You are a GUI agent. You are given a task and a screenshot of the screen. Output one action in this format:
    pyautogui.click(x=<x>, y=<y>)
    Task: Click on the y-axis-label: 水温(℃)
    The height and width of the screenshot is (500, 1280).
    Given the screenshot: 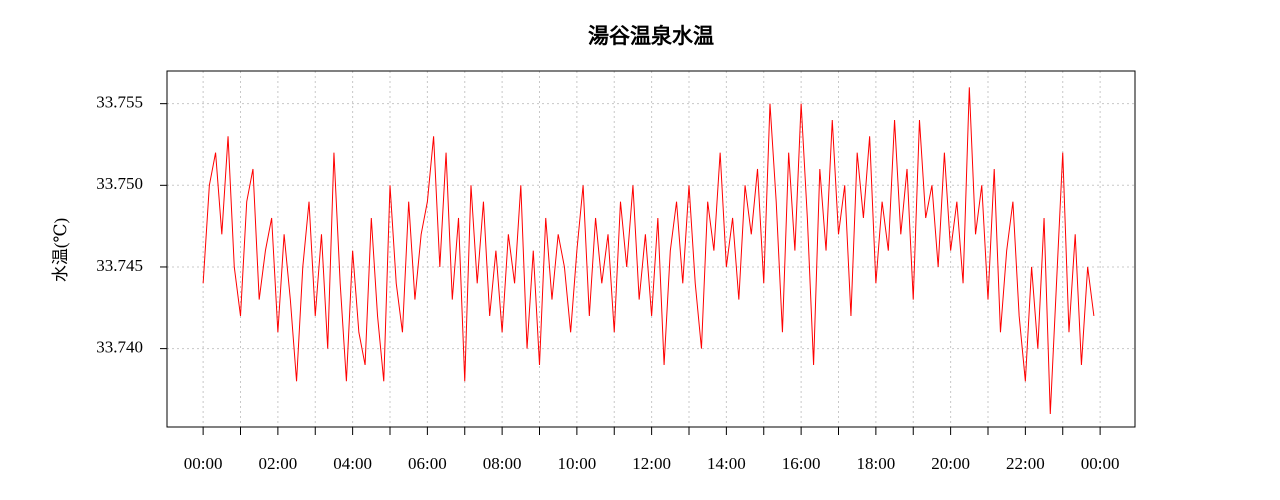 What is the action you would take?
    pyautogui.click(x=60, y=250)
    